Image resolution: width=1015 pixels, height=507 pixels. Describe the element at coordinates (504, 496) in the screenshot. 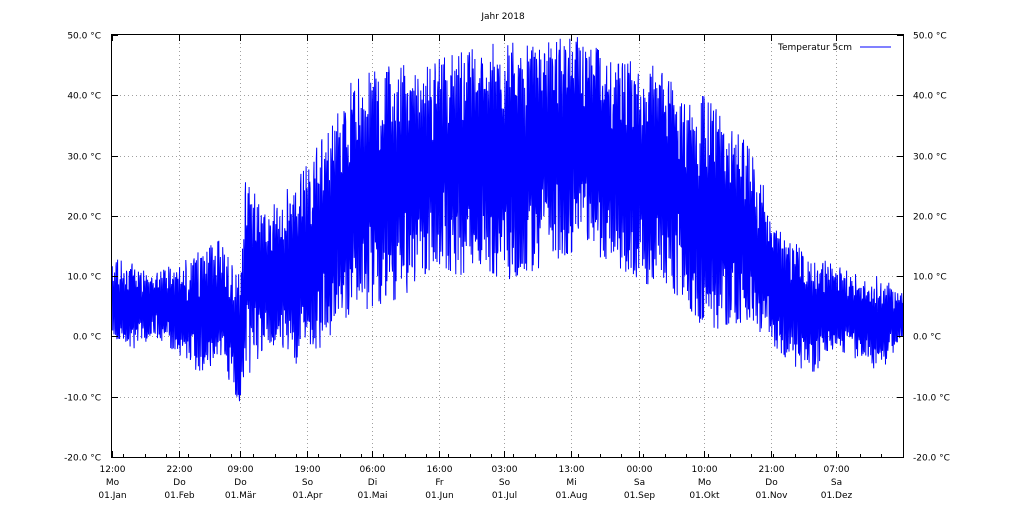

I see `x-tick-label-date: 01.Jul` at that location.